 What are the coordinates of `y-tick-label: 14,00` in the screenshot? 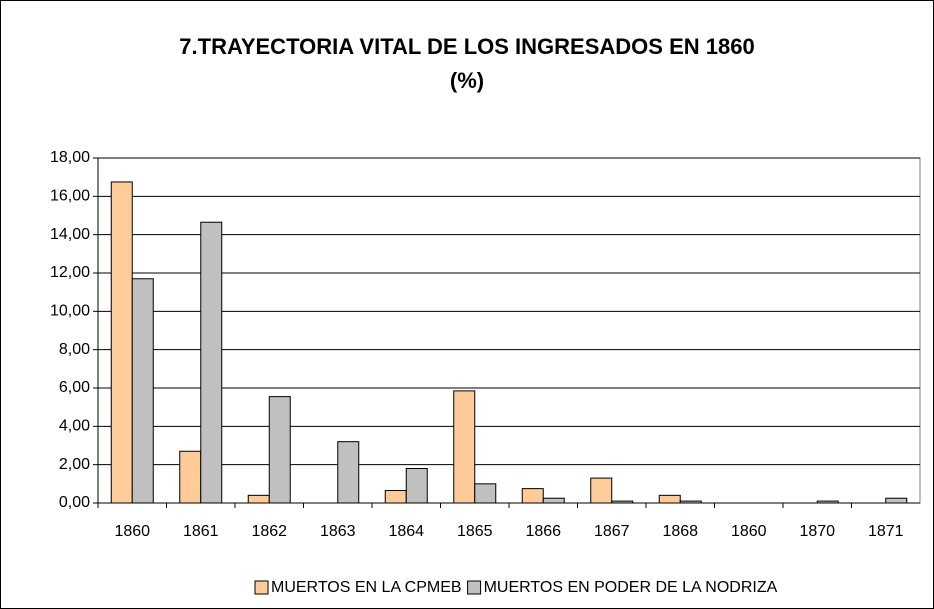 It's located at (70, 234).